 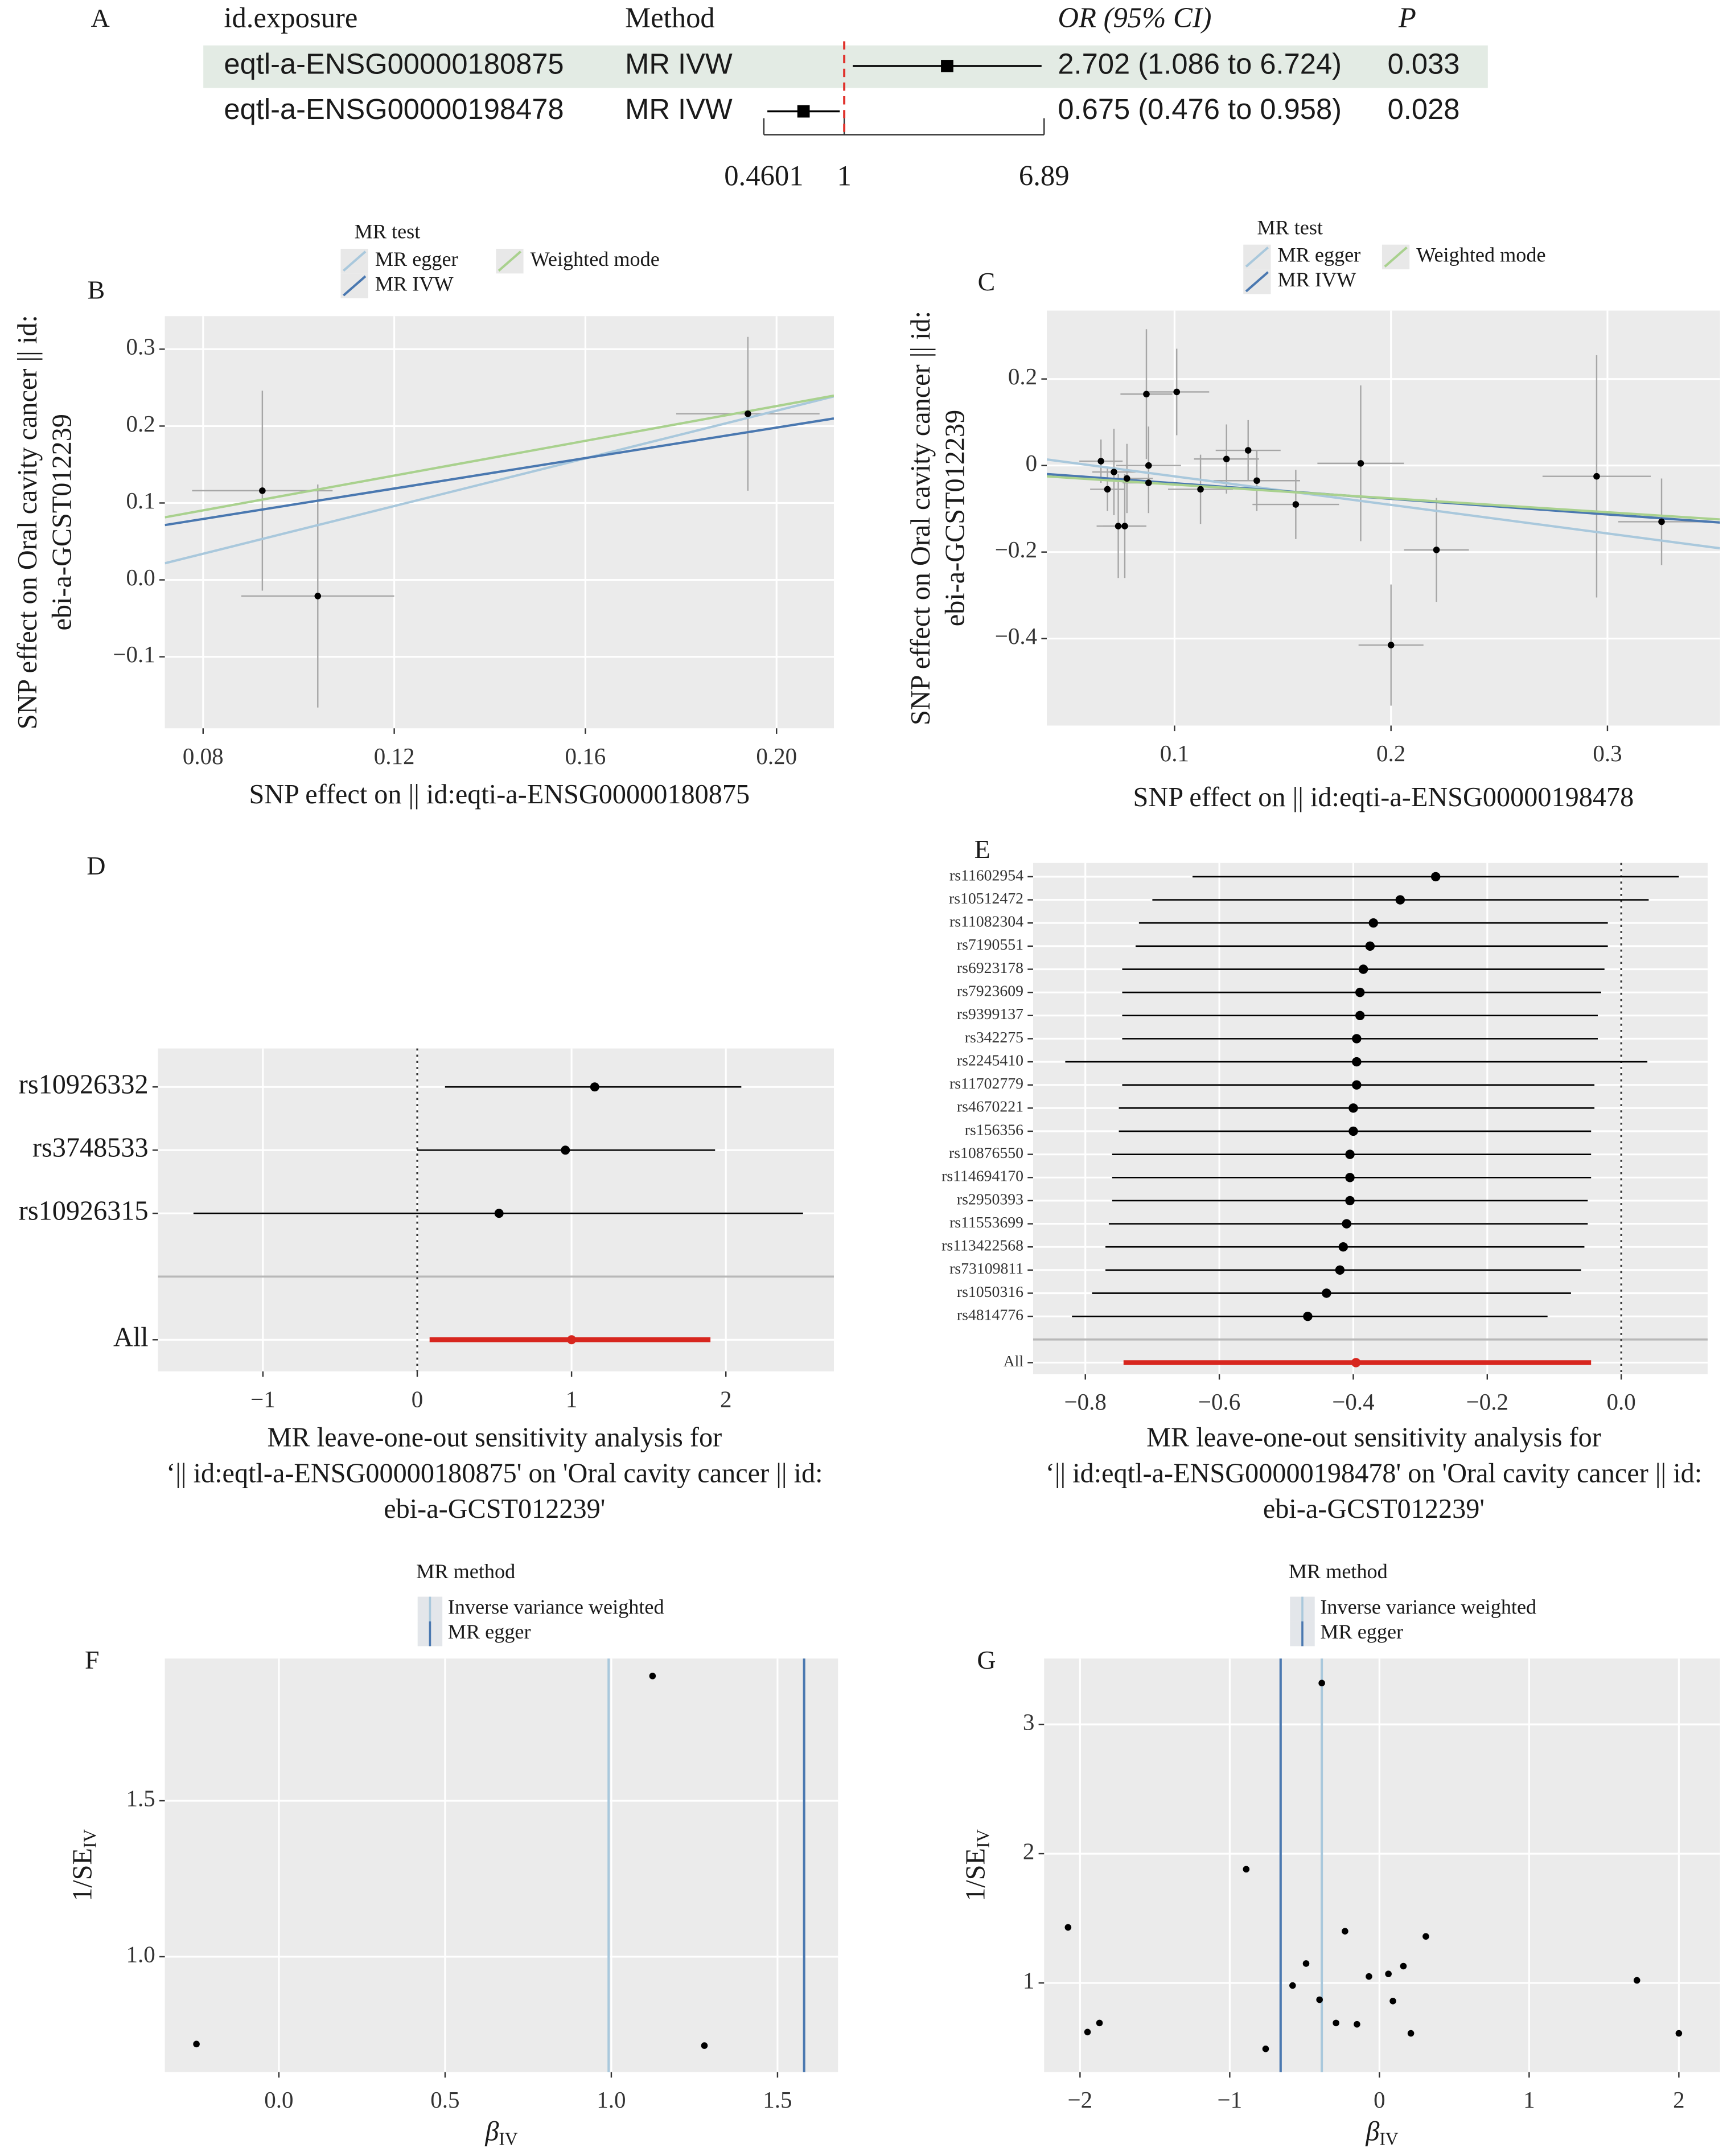 What do you see at coordinates (1081, 2100) in the screenshot?
I see `x-tick-label: −2` at bounding box center [1081, 2100].